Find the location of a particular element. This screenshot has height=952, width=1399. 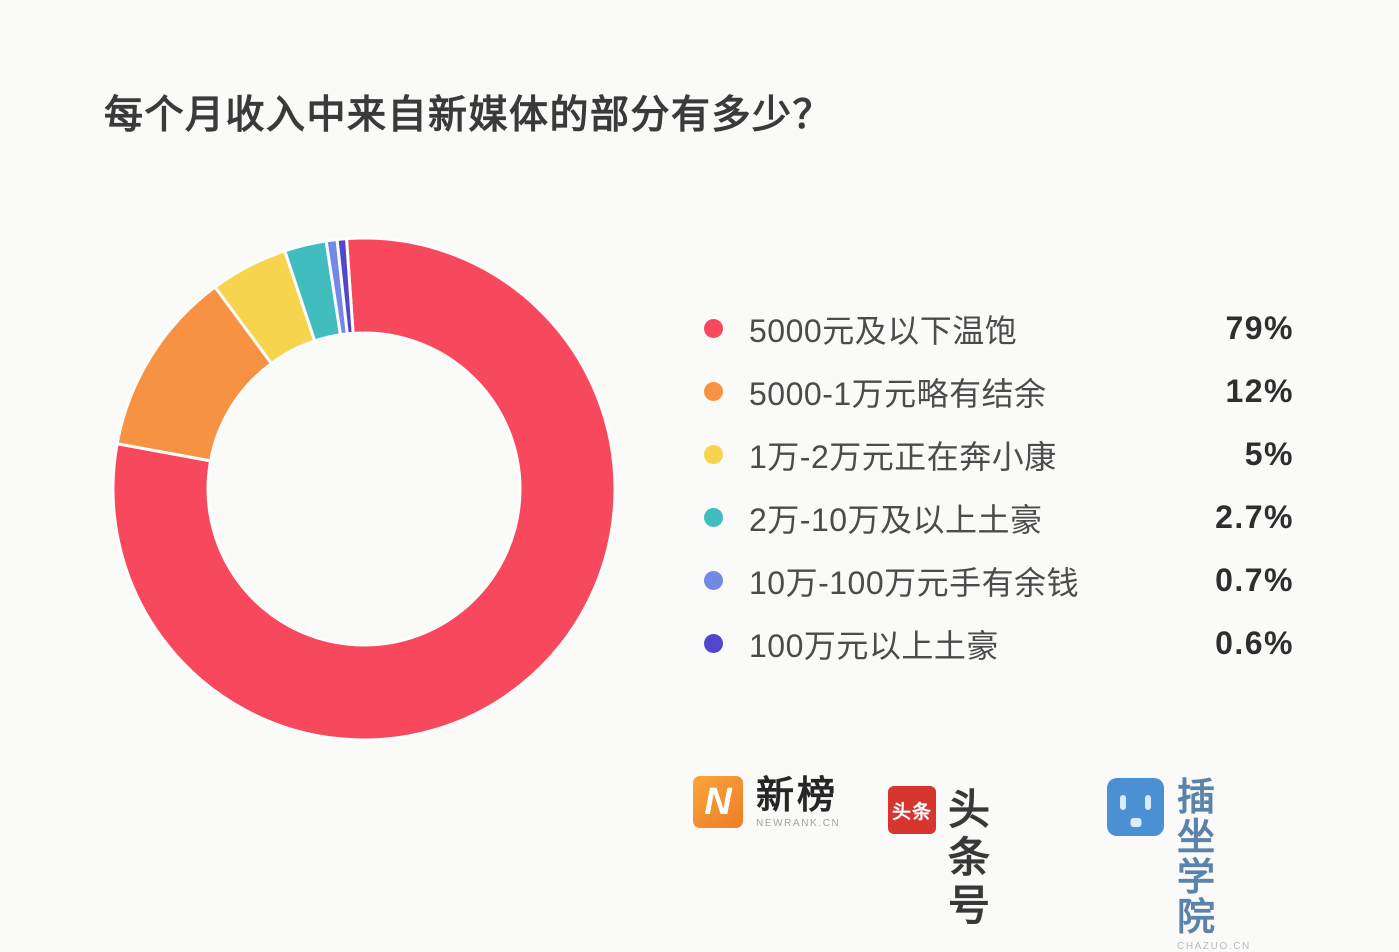

legend-item: 1万-2万元正在奔小康 5% is located at coordinates (999, 454).